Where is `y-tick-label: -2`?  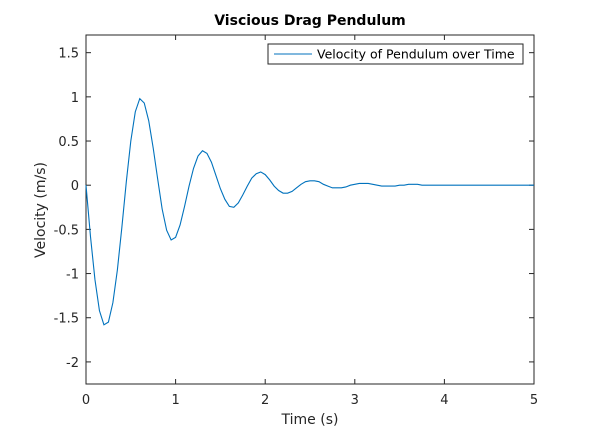 y-tick-label: -2 is located at coordinates (72, 363).